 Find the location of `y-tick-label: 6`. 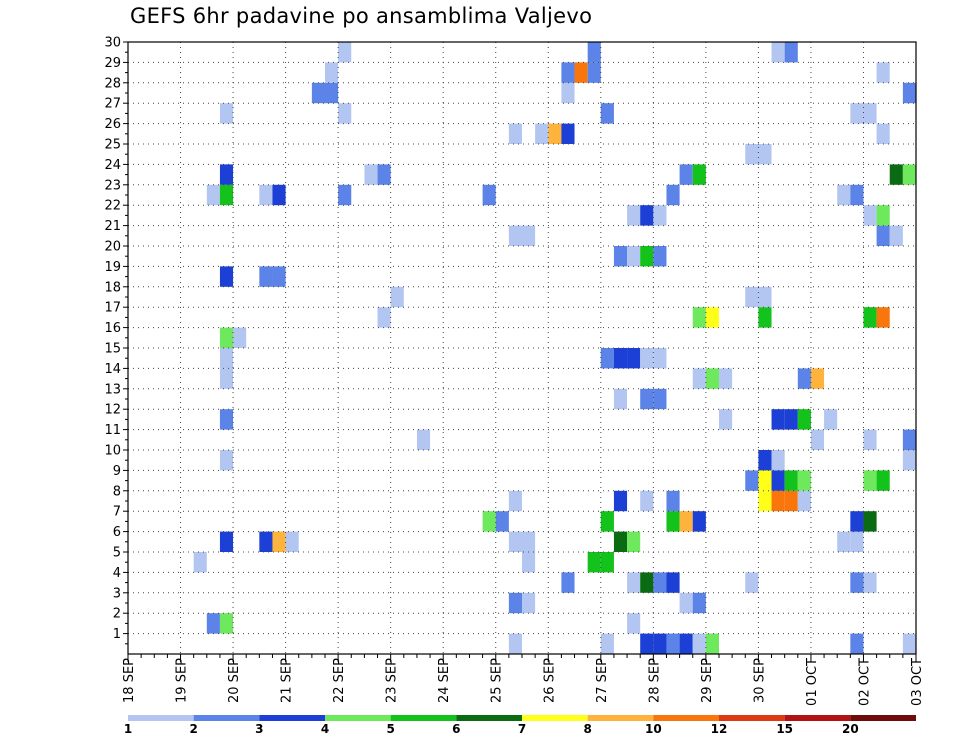

y-tick-label: 6 is located at coordinates (117, 532).